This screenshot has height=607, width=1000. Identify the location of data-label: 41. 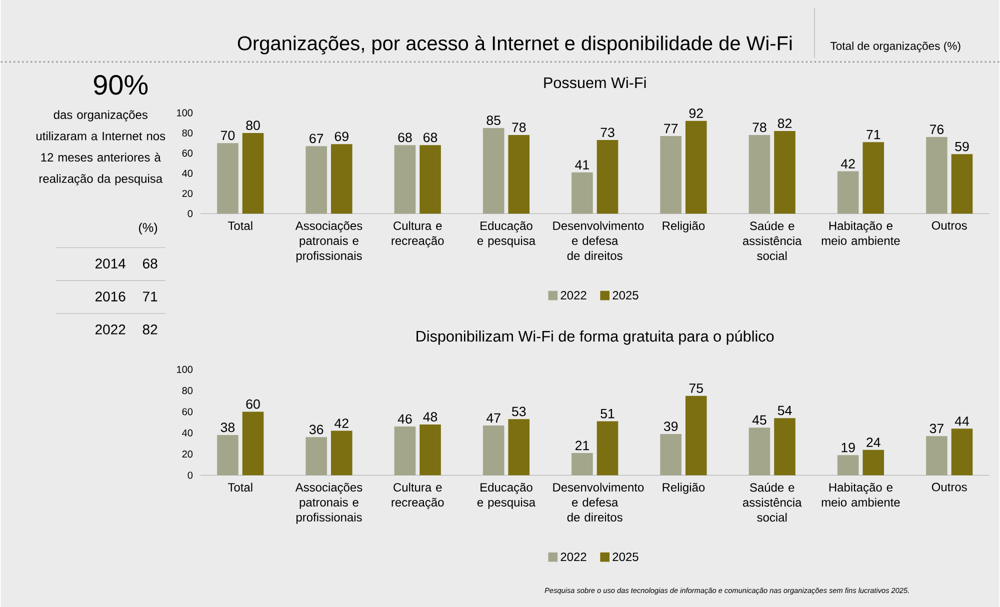
(582, 165).